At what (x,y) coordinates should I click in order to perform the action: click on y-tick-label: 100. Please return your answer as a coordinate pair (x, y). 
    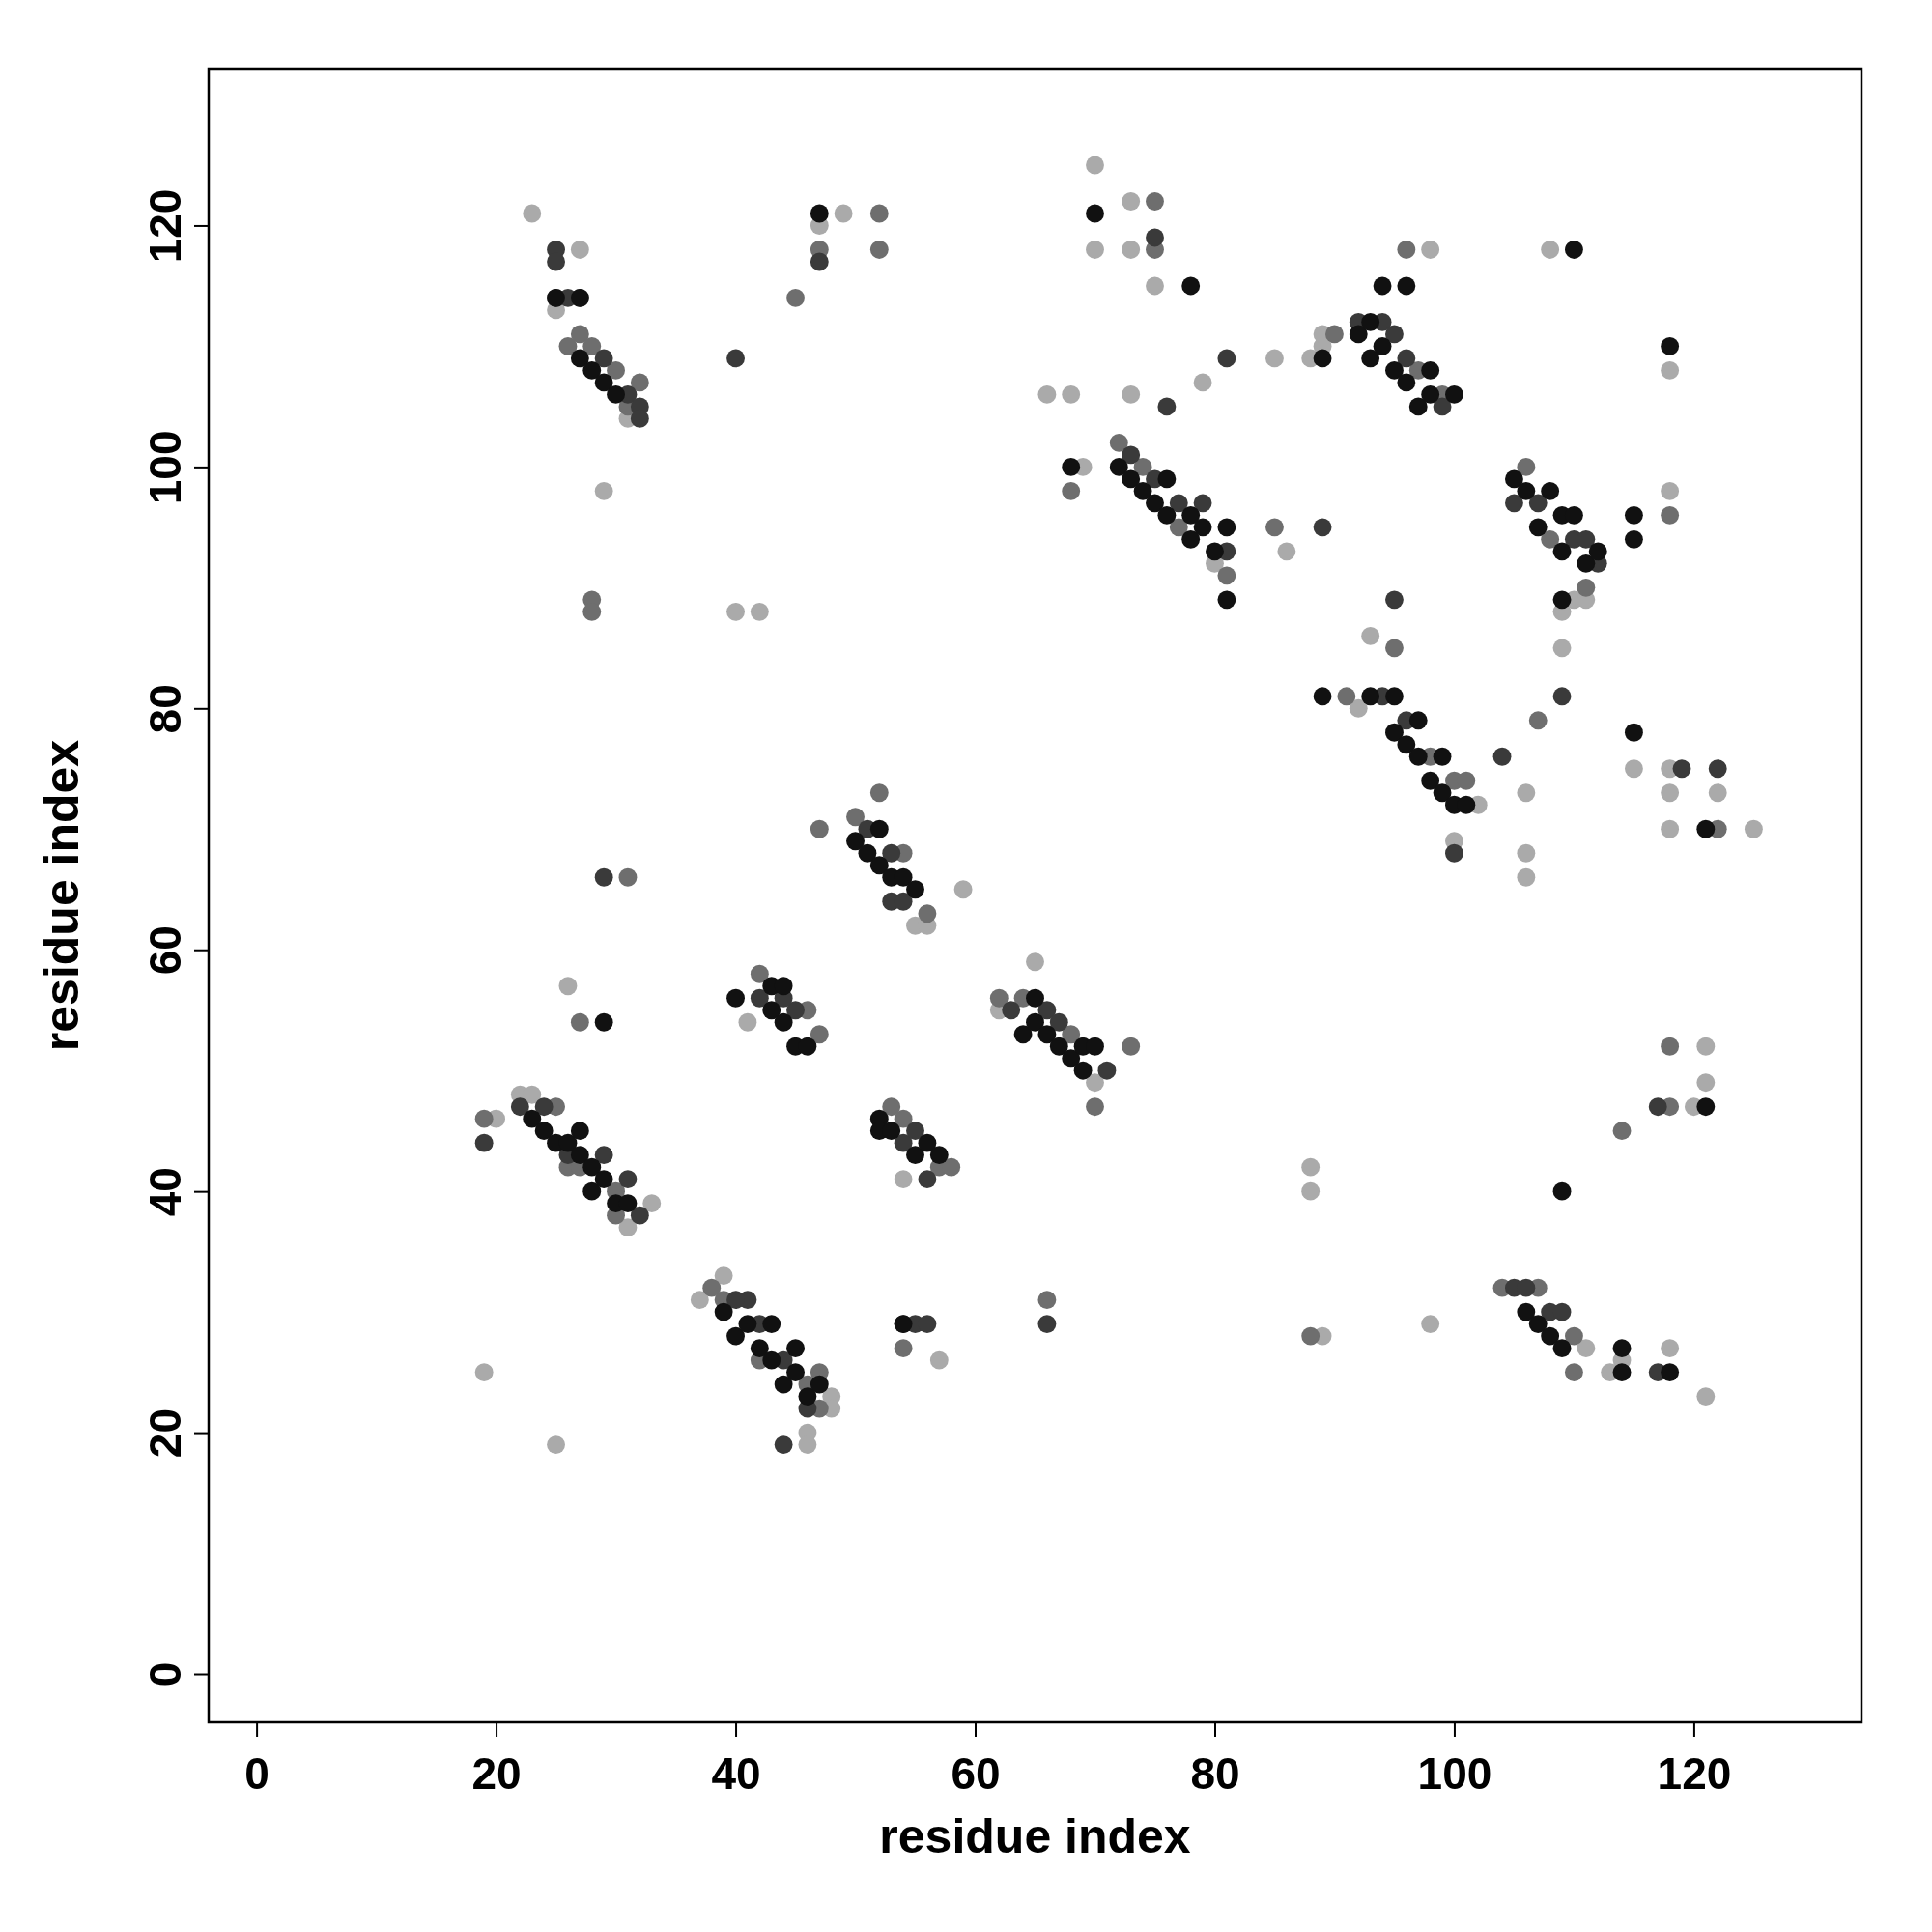
    Looking at the image, I should click on (165, 467).